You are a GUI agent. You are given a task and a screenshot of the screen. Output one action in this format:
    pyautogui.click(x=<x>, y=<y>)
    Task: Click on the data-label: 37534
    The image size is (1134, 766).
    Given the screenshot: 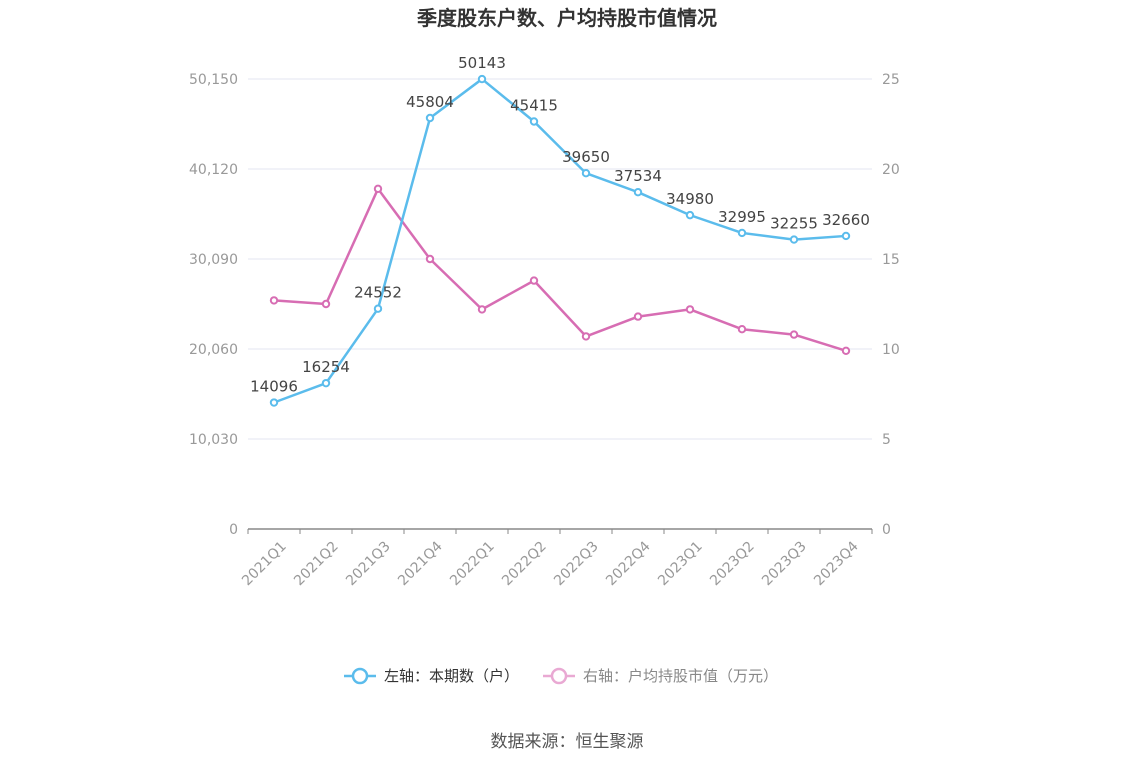 What is the action you would take?
    pyautogui.click(x=638, y=176)
    